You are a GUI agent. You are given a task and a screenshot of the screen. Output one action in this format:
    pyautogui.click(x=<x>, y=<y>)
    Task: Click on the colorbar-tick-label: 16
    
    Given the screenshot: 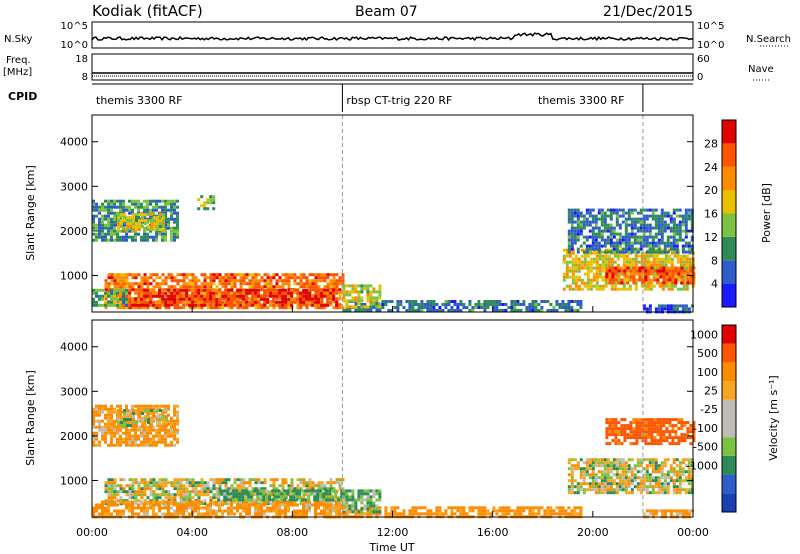 What is the action you would take?
    pyautogui.click(x=711, y=214)
    